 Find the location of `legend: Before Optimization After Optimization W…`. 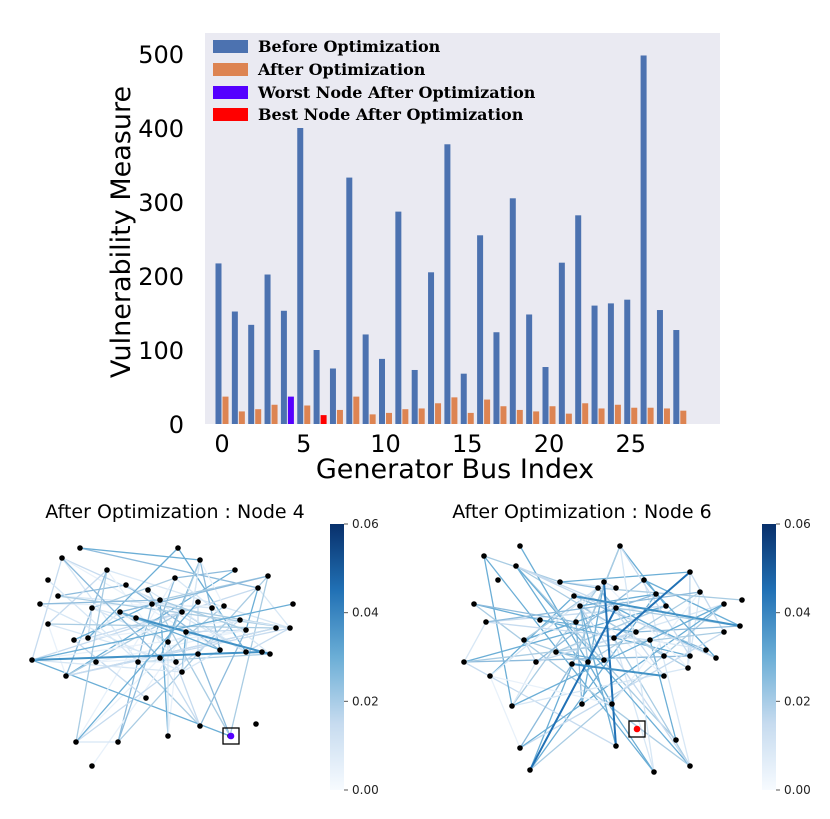

legend: Before Optimization After Optimization W… is located at coordinates (374, 80).